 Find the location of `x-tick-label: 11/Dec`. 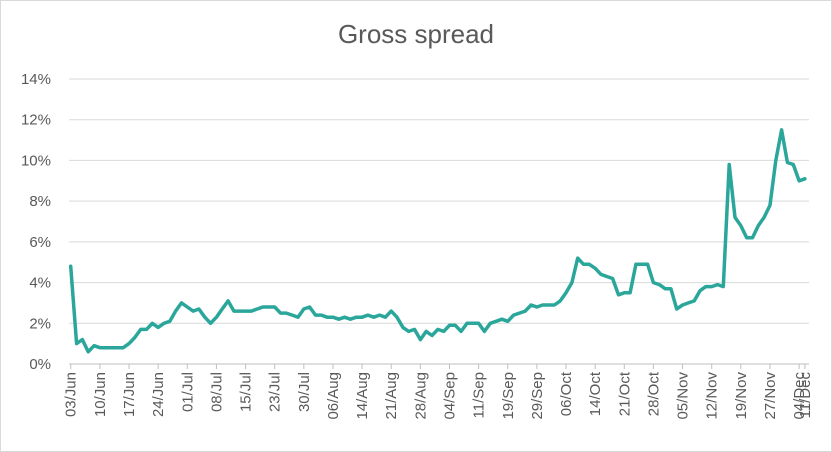

x-tick-label: 11/Dec is located at coordinates (805, 395).